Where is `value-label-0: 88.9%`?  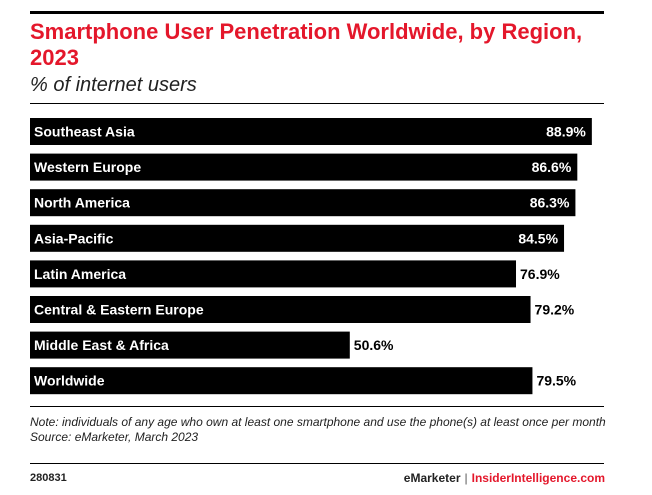
value-label-0: 88.9% is located at coordinates (566, 132).